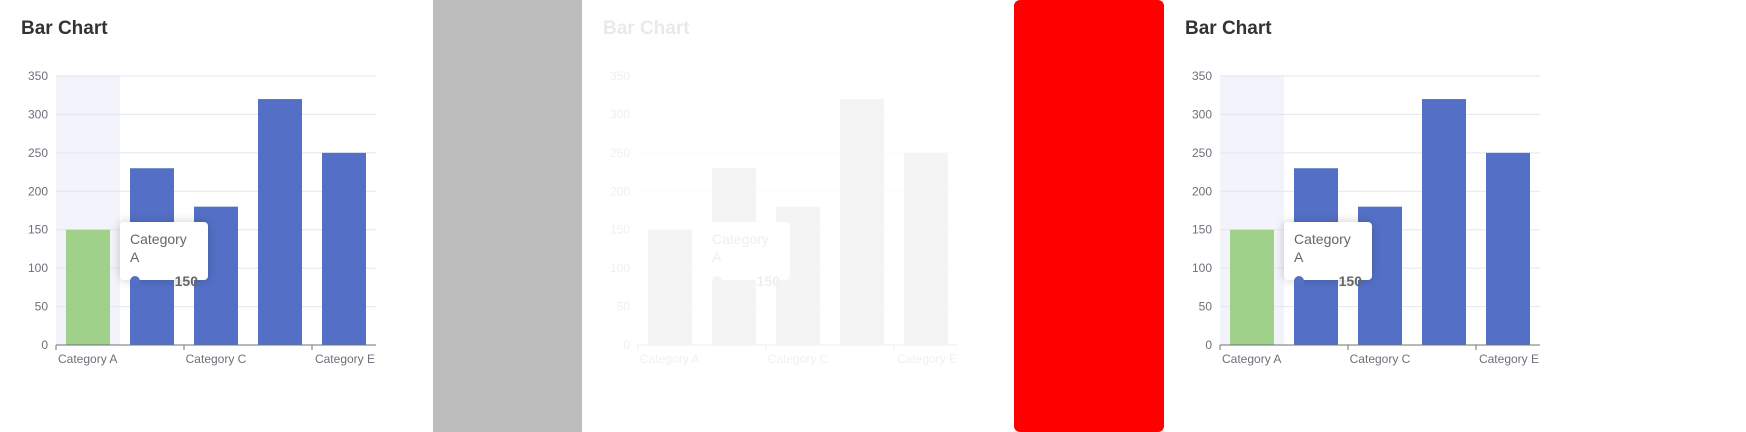 This screenshot has width=1746, height=432. I want to click on bar-category-b, so click(734, 256).